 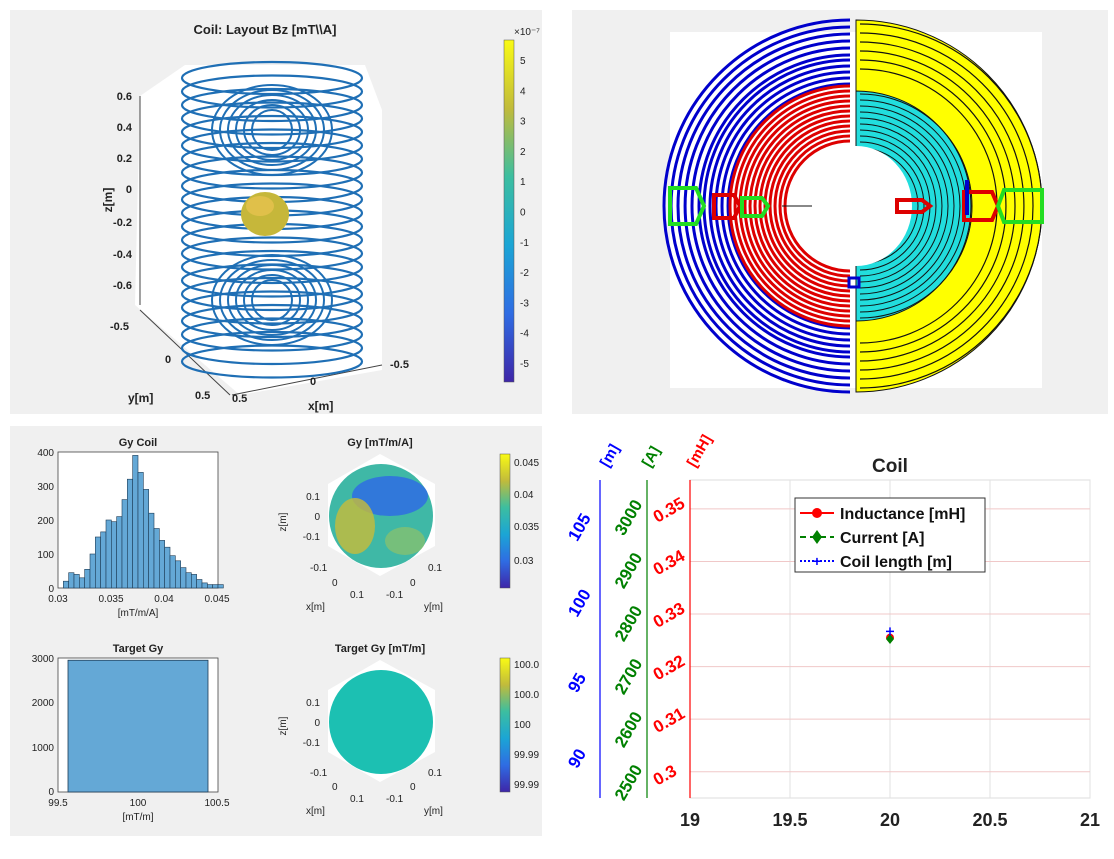 I want to click on connector-red-right, so click(x=914, y=206).